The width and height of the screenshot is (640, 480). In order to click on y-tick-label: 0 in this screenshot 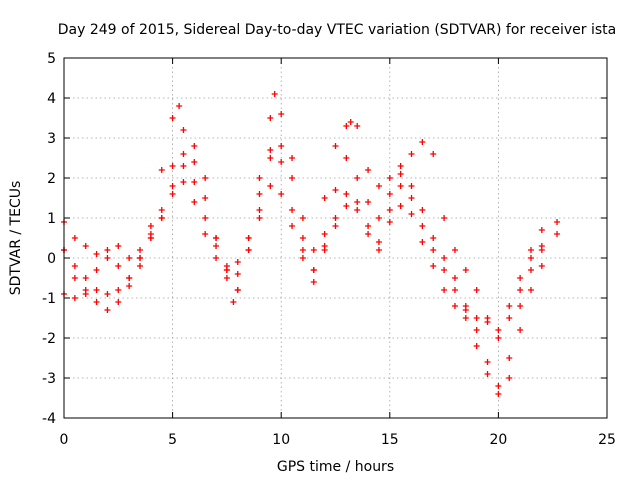, I will do `click(51, 259)`.